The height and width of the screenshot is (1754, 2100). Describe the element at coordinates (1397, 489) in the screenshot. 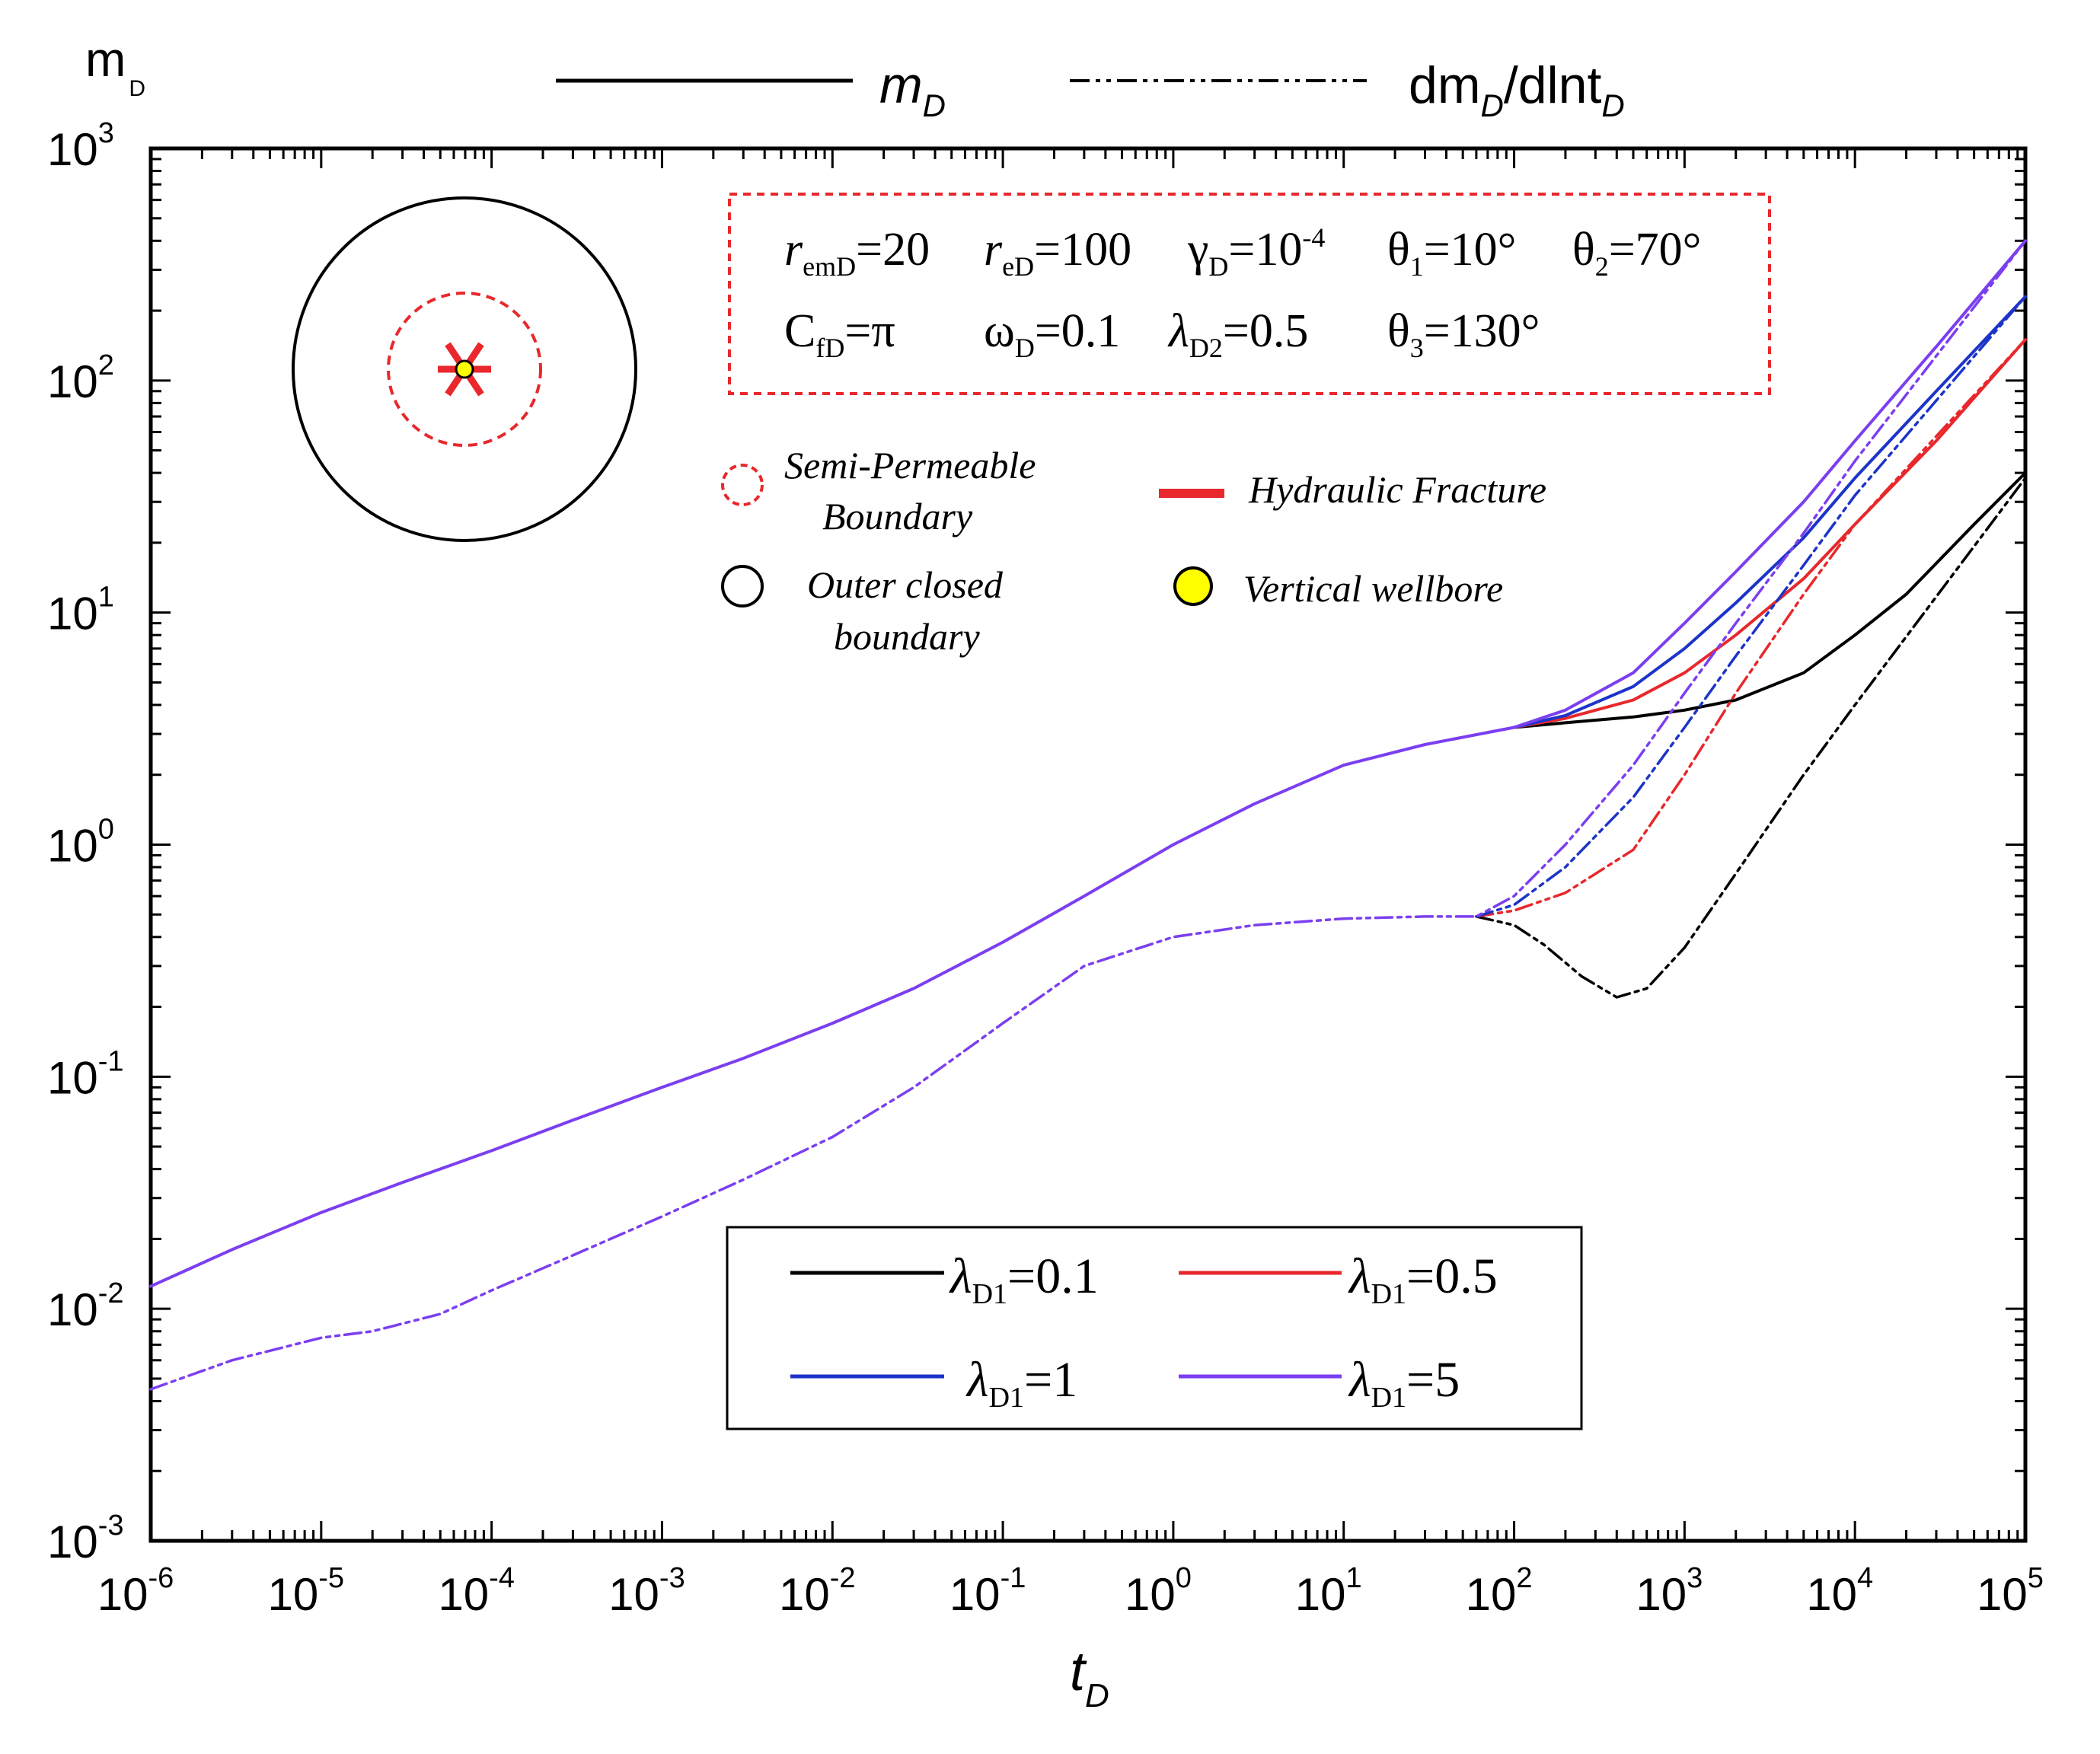

I see `hydraulic-fracture-legend-label: Hydraulic Fracture` at that location.